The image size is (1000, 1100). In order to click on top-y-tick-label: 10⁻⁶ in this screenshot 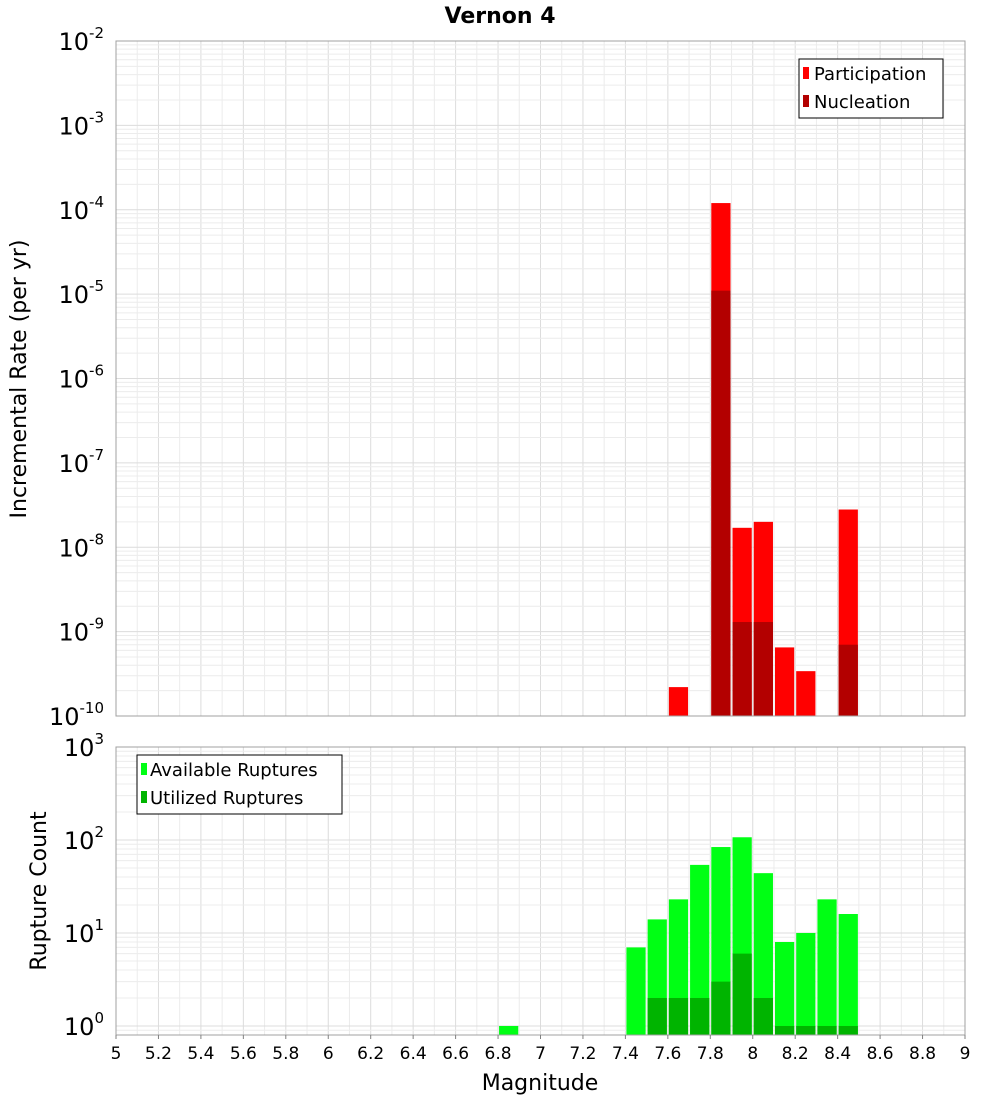, I will do `click(81, 378)`.